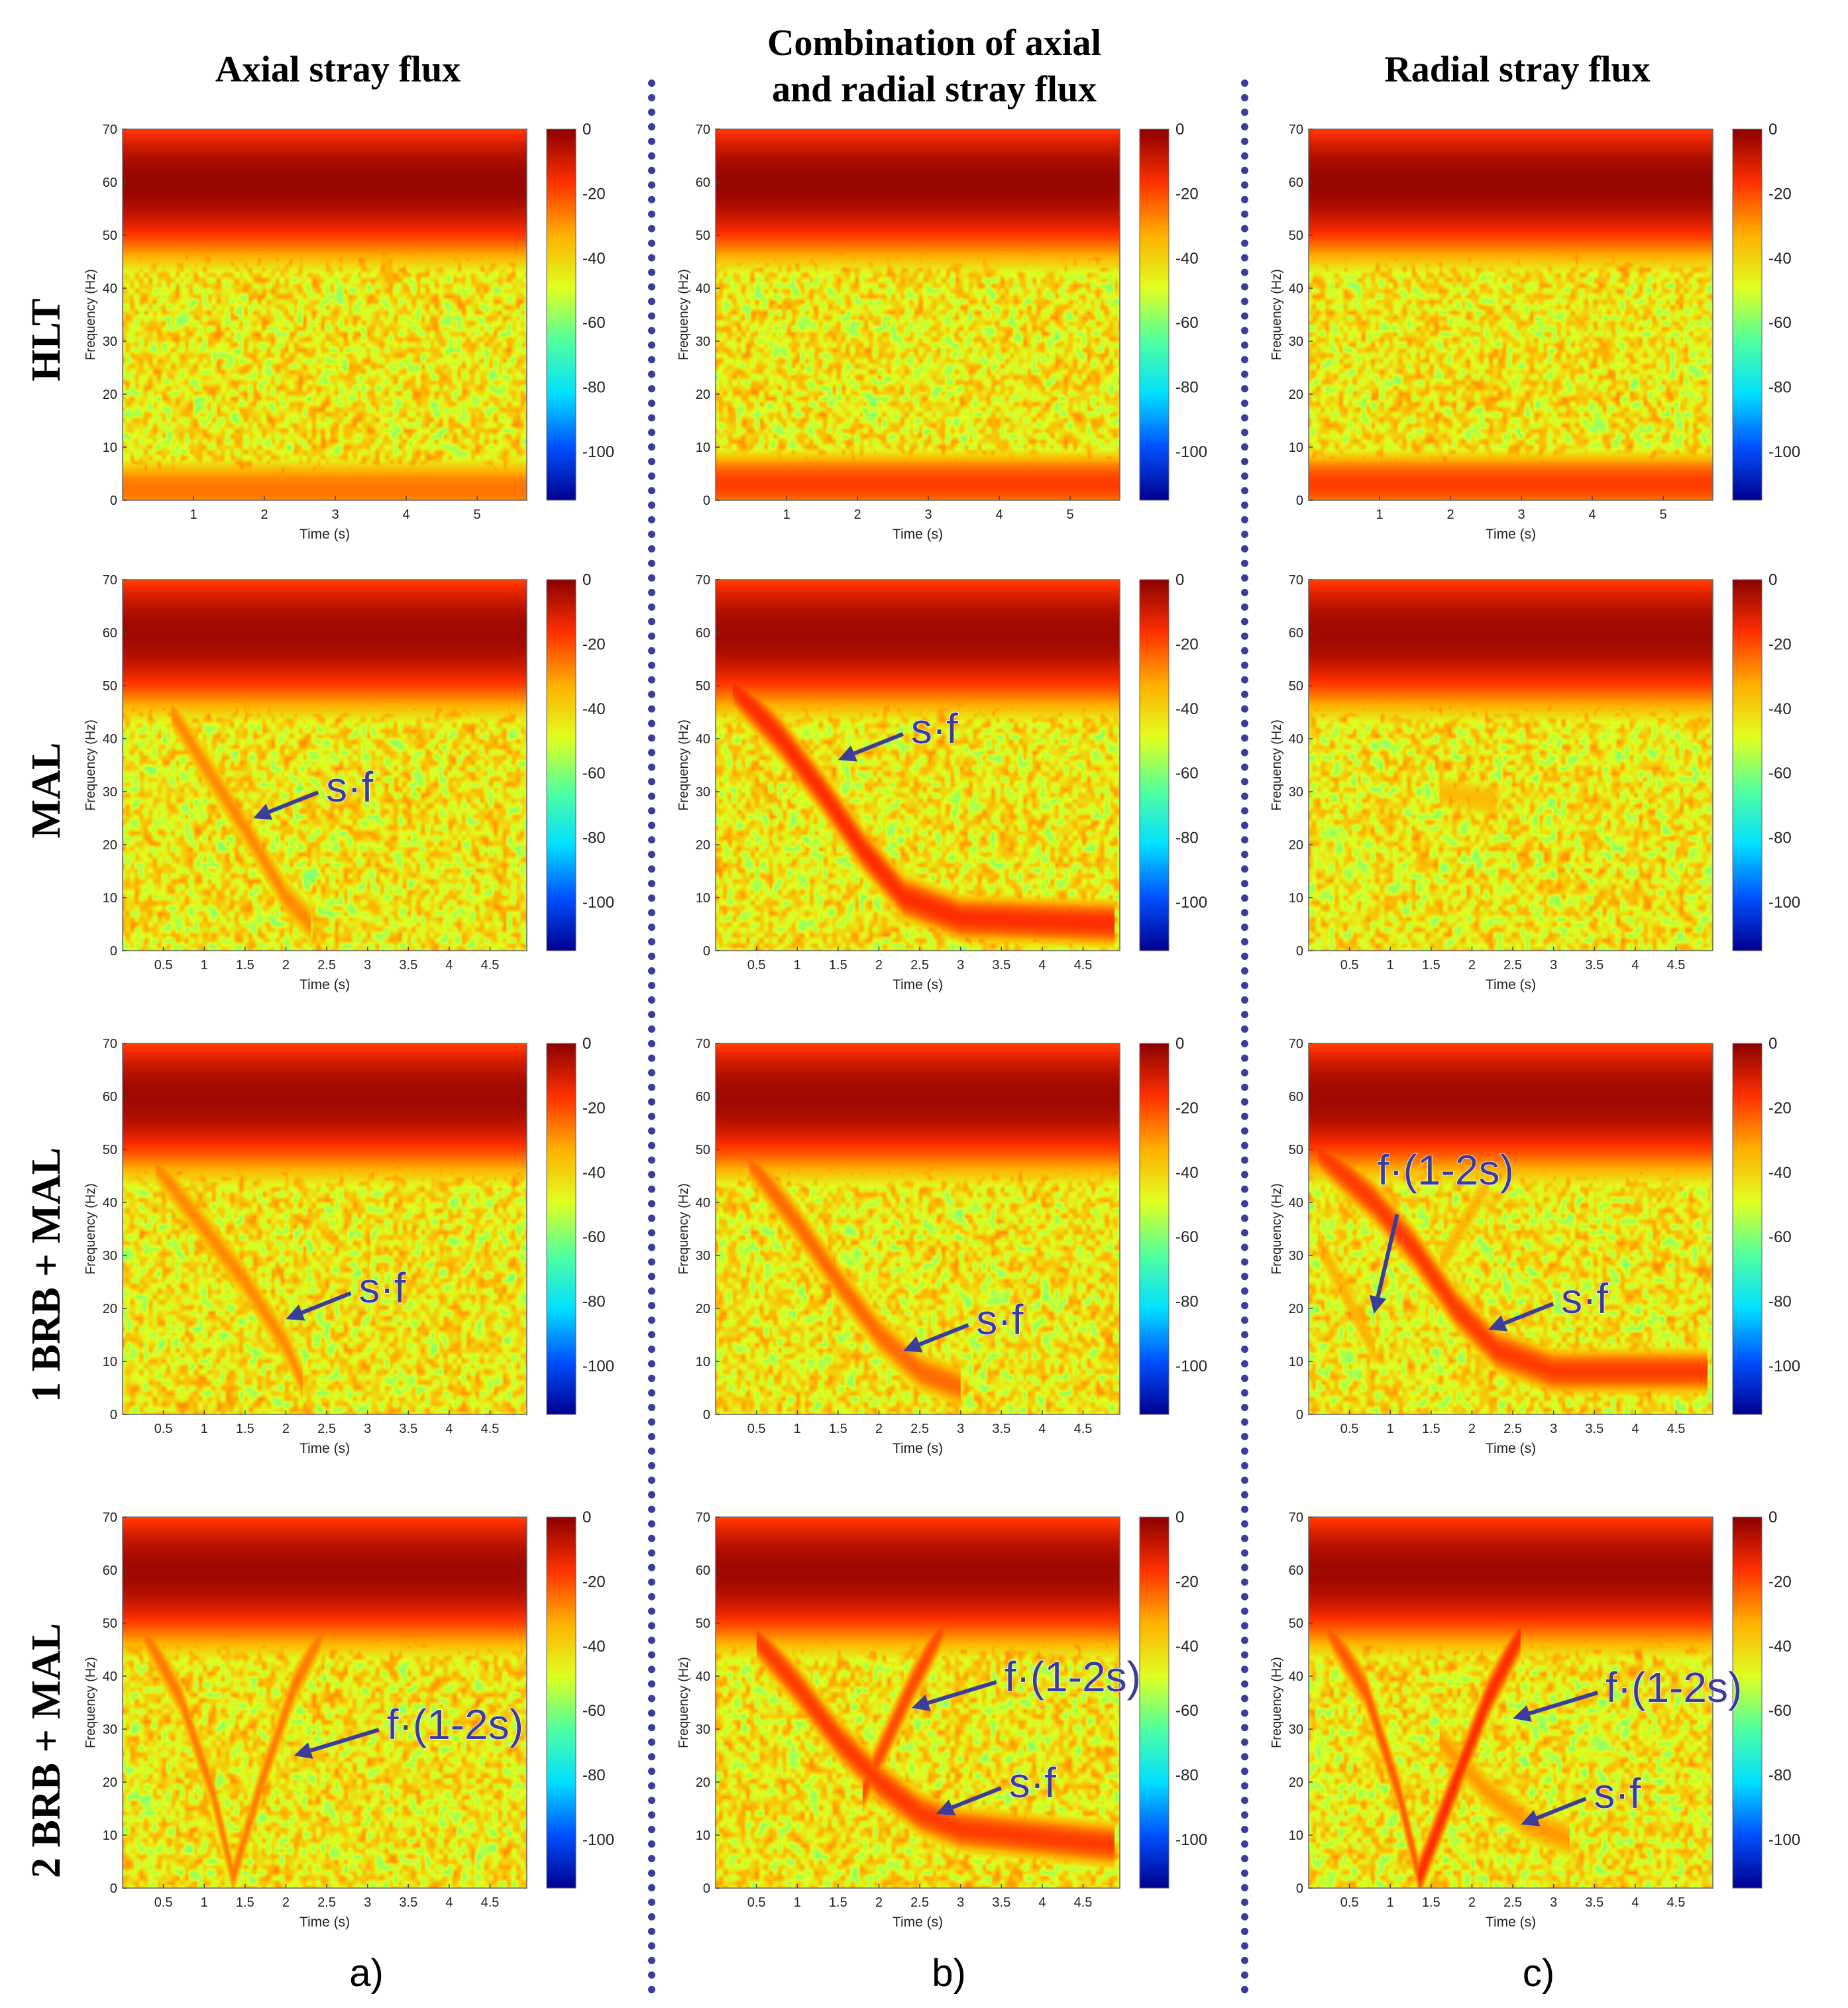 The width and height of the screenshot is (1848, 2008). Describe the element at coordinates (1528, 1314) in the screenshot. I see `annotation-arrow-shaft` at that location.